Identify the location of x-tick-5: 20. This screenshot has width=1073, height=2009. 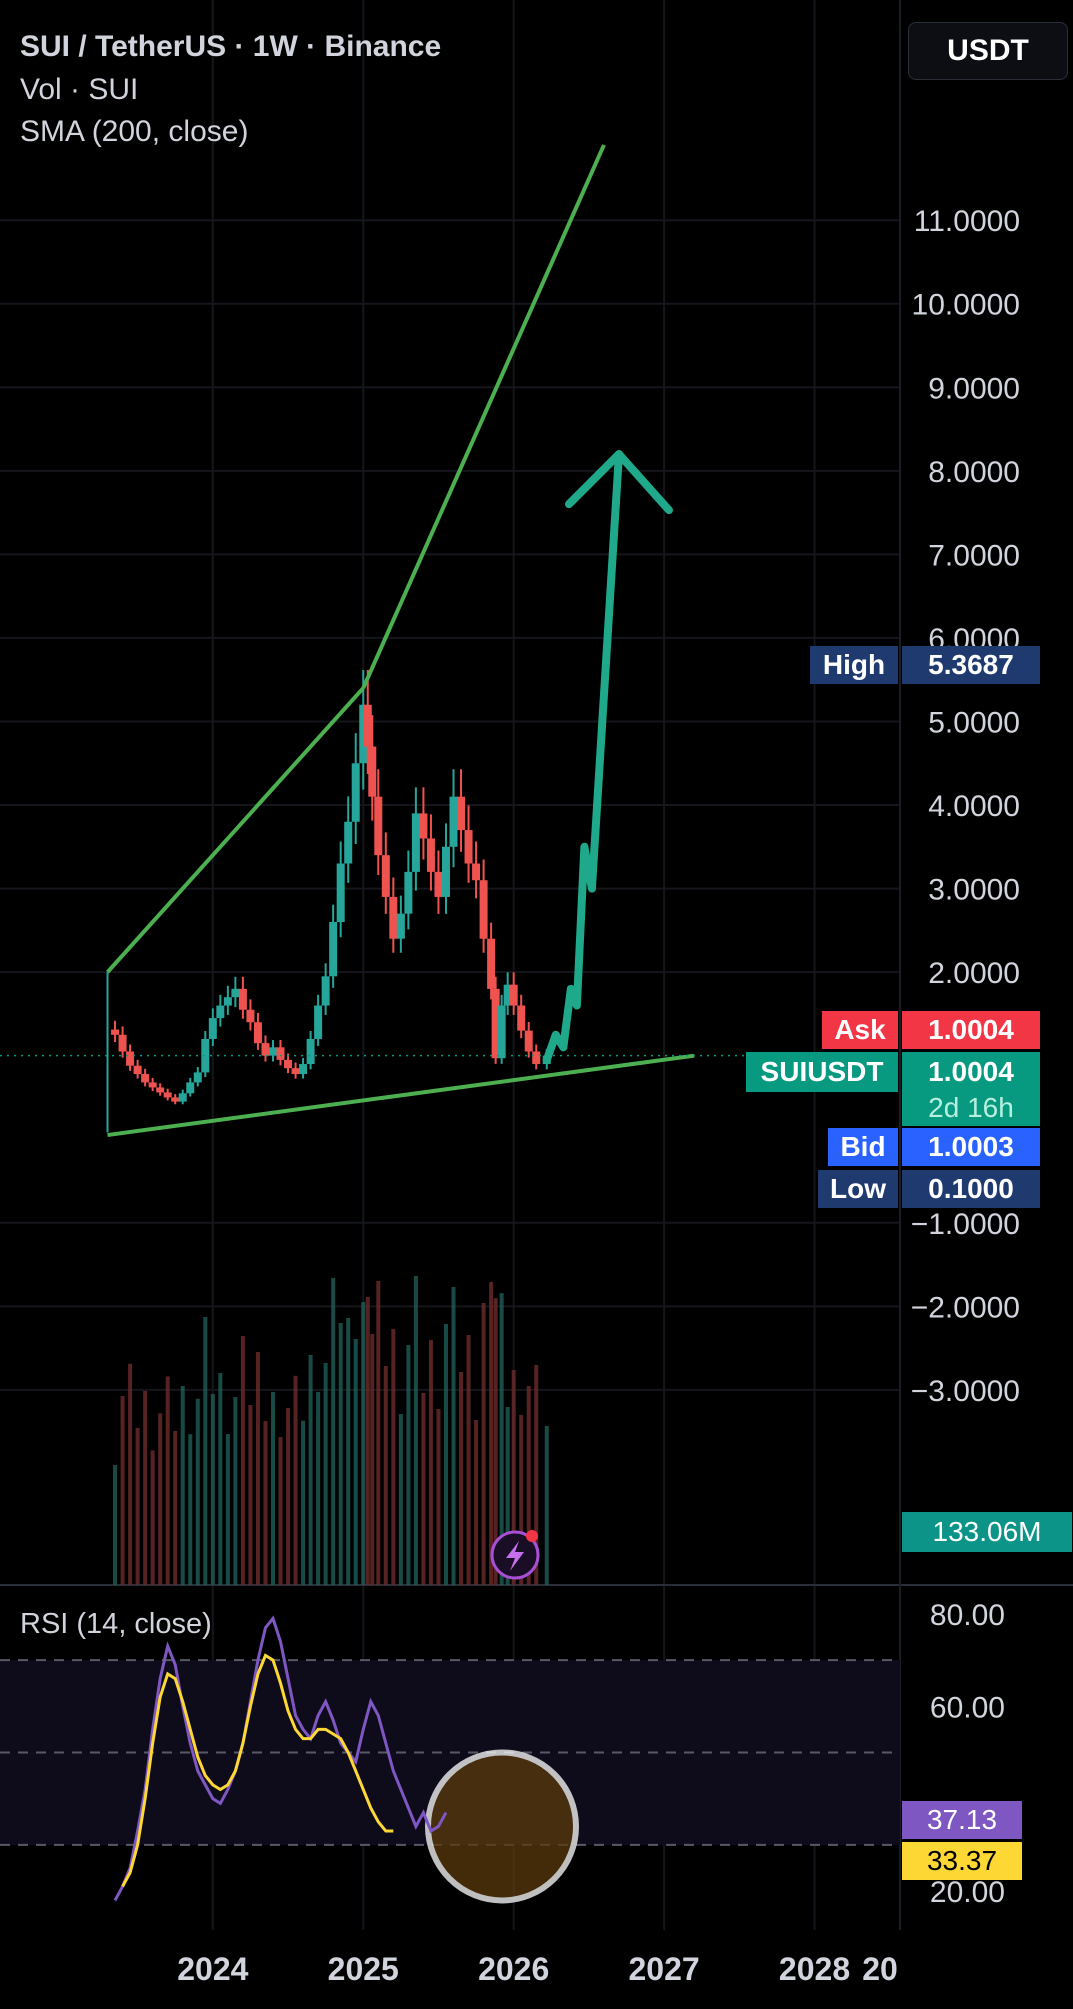
(880, 1969).